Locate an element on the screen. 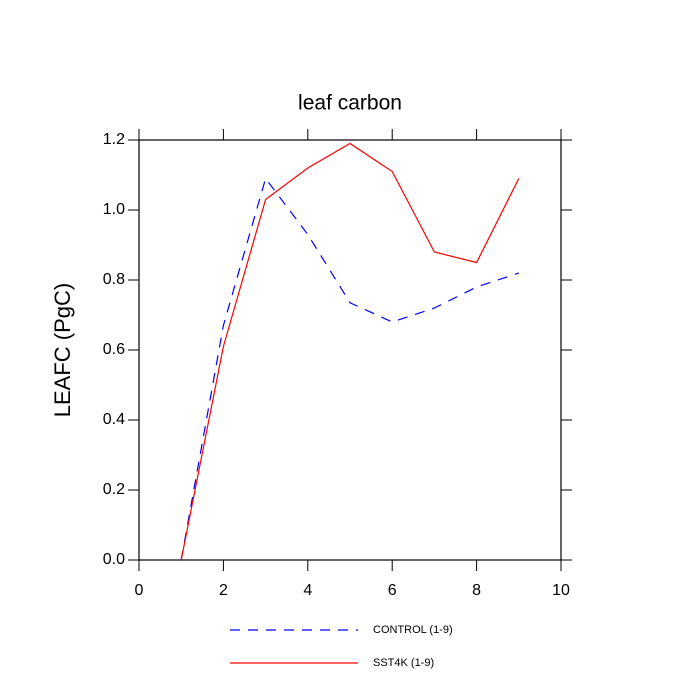  legend-label: CONTROL (1-9) is located at coordinates (413, 630).